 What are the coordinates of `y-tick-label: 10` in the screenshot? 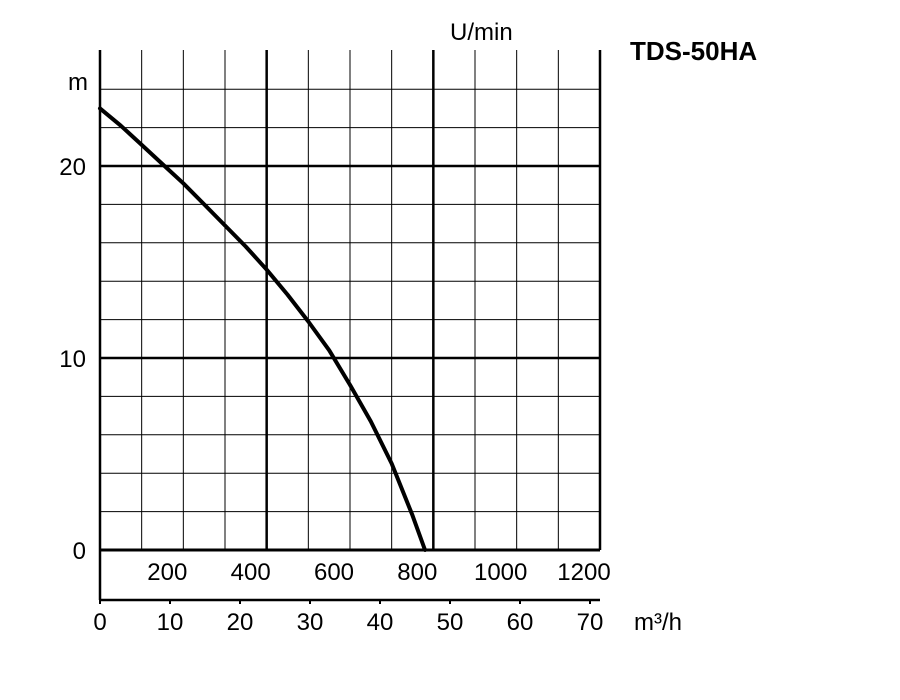 It's located at (72, 359).